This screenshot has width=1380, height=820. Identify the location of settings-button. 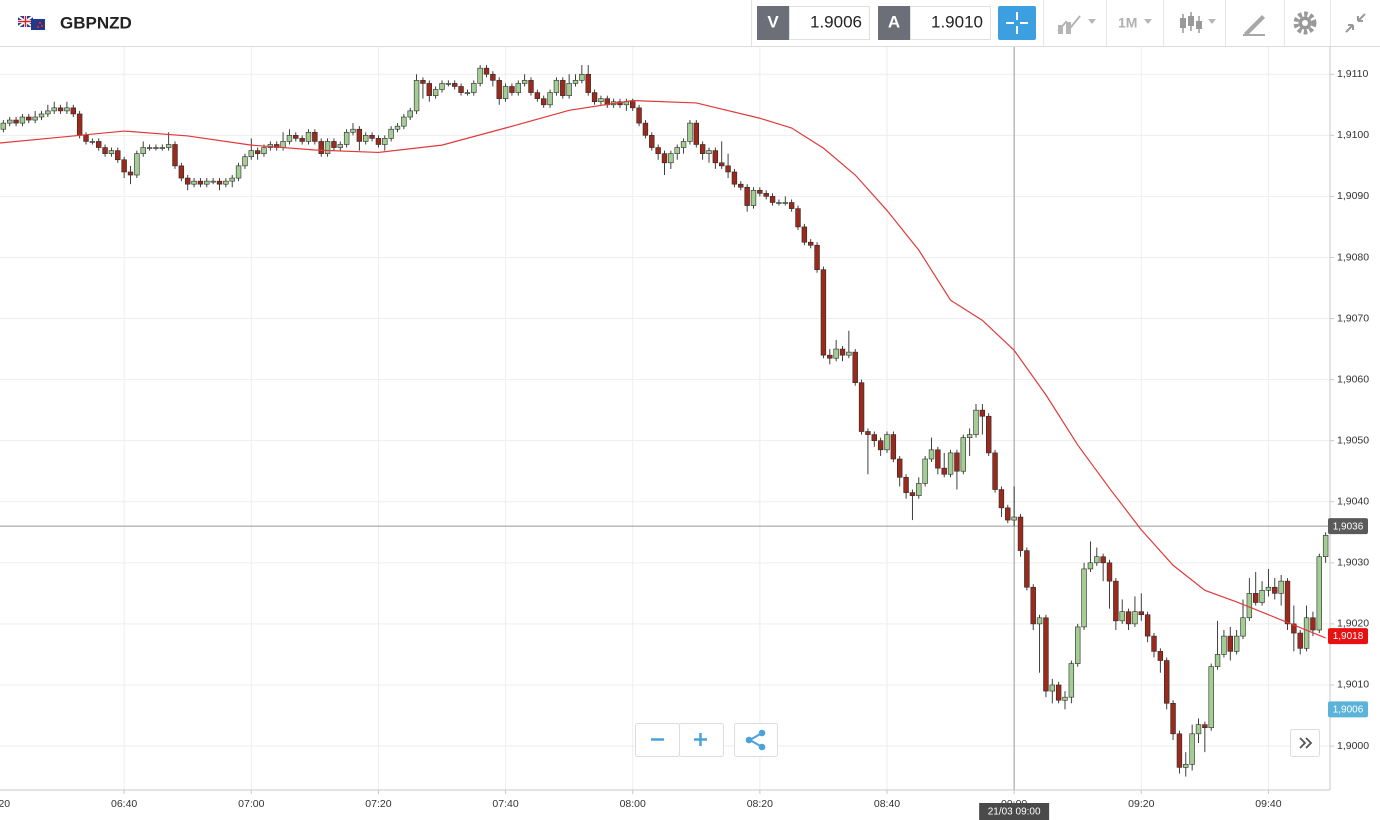
(1305, 23).